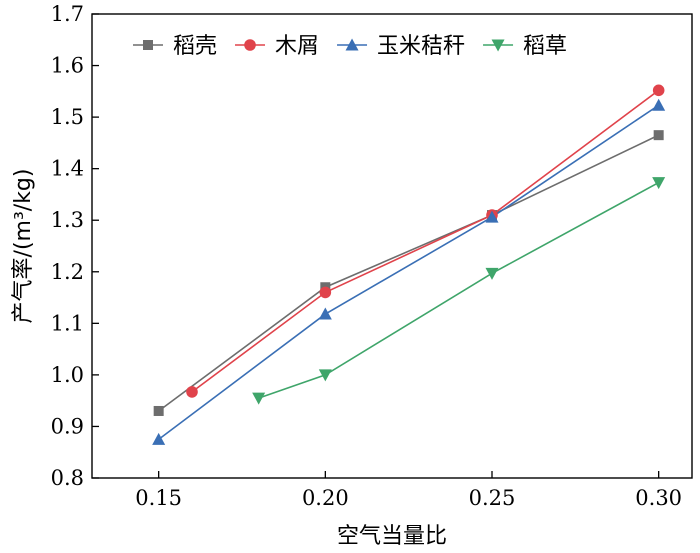  I want to click on y-tick-label: 1.0, so click(67, 375).